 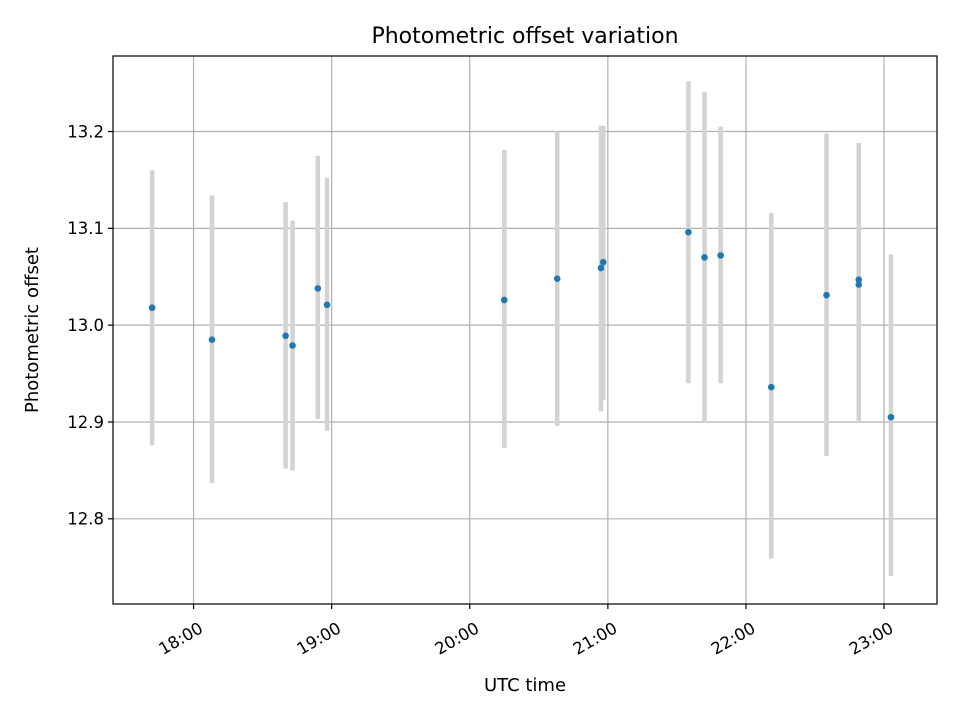 What do you see at coordinates (85, 422) in the screenshot?
I see `y-tick-label: 12.9` at bounding box center [85, 422].